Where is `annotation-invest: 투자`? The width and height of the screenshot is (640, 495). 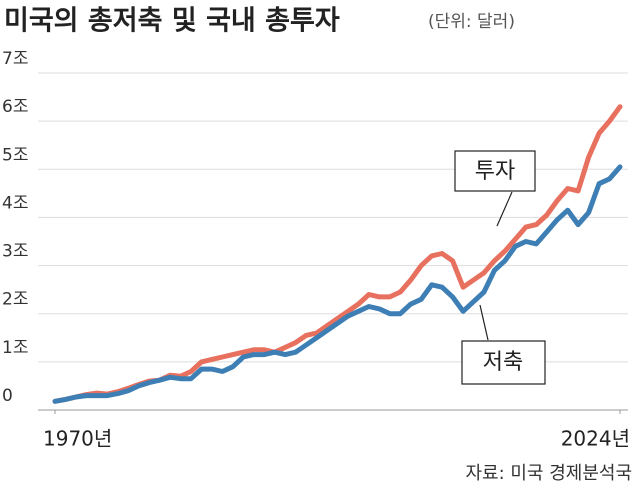 annotation-invest: 투자 is located at coordinates (495, 188).